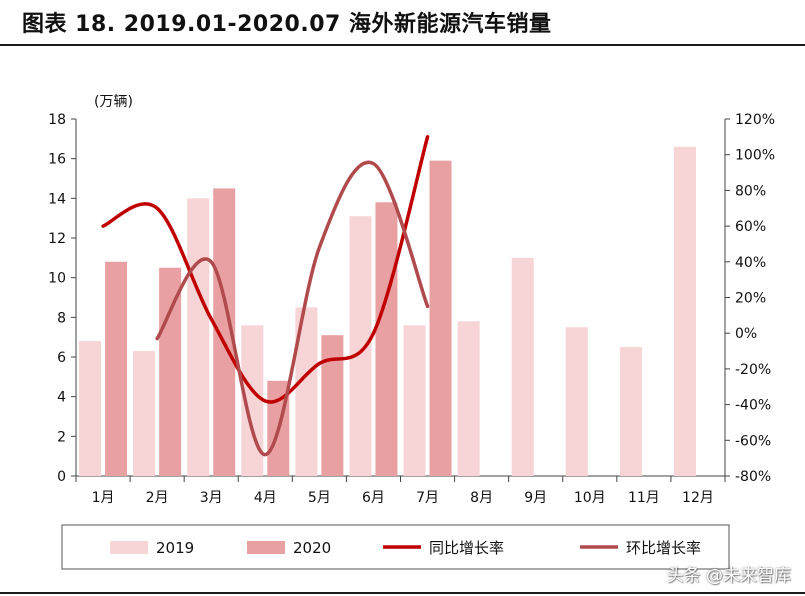 The width and height of the screenshot is (805, 596). I want to click on x-tick-label: 10月, so click(590, 498).